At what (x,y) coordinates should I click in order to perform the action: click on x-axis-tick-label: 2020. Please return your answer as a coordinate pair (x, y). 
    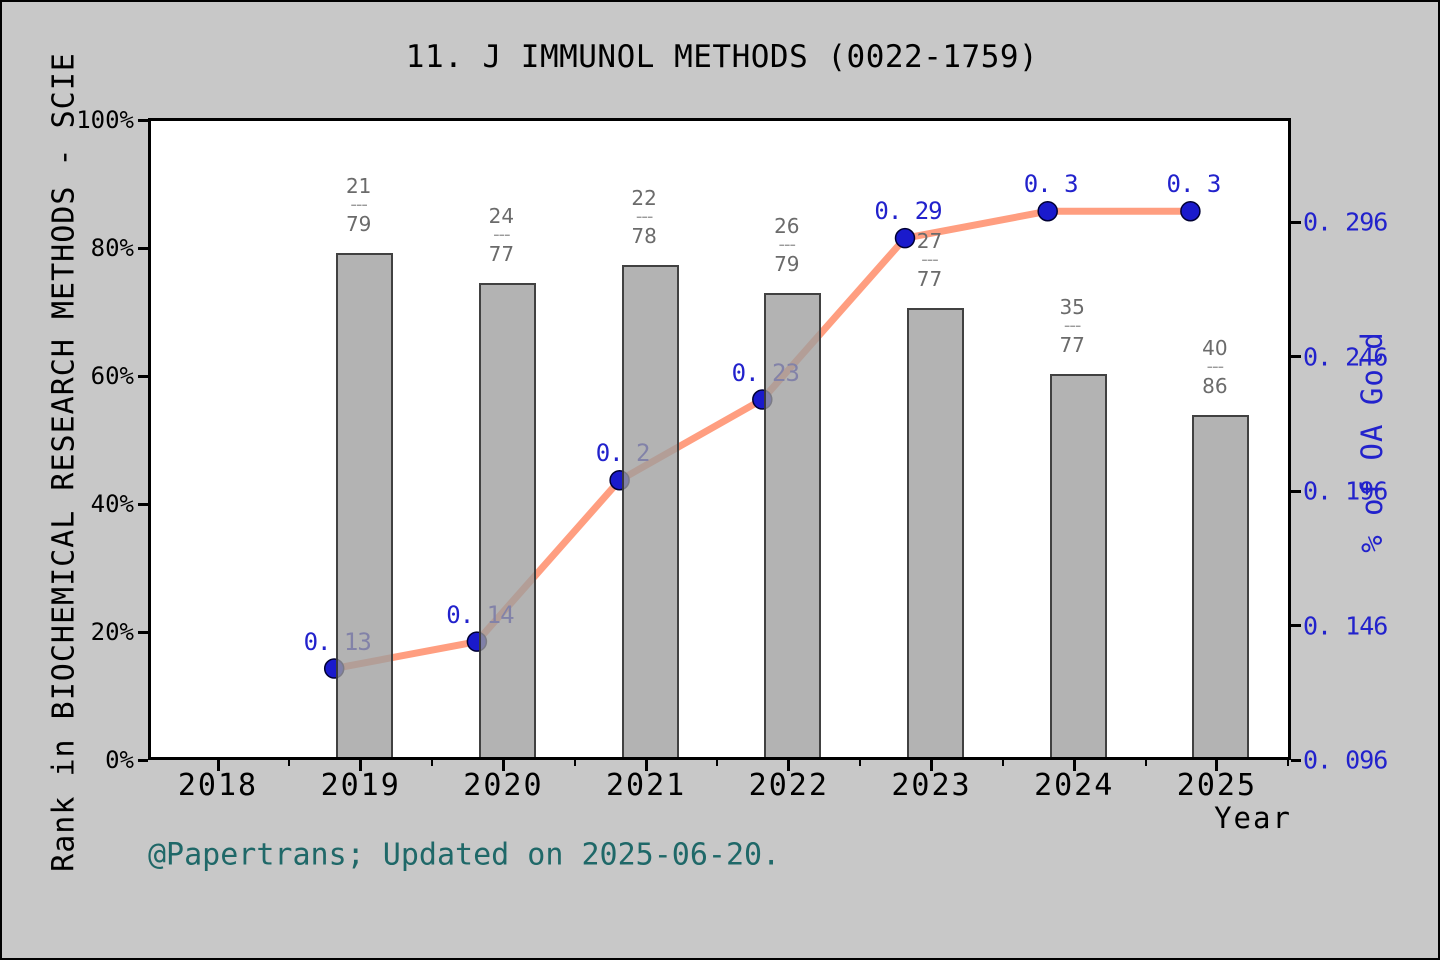
    Looking at the image, I should click on (503, 785).